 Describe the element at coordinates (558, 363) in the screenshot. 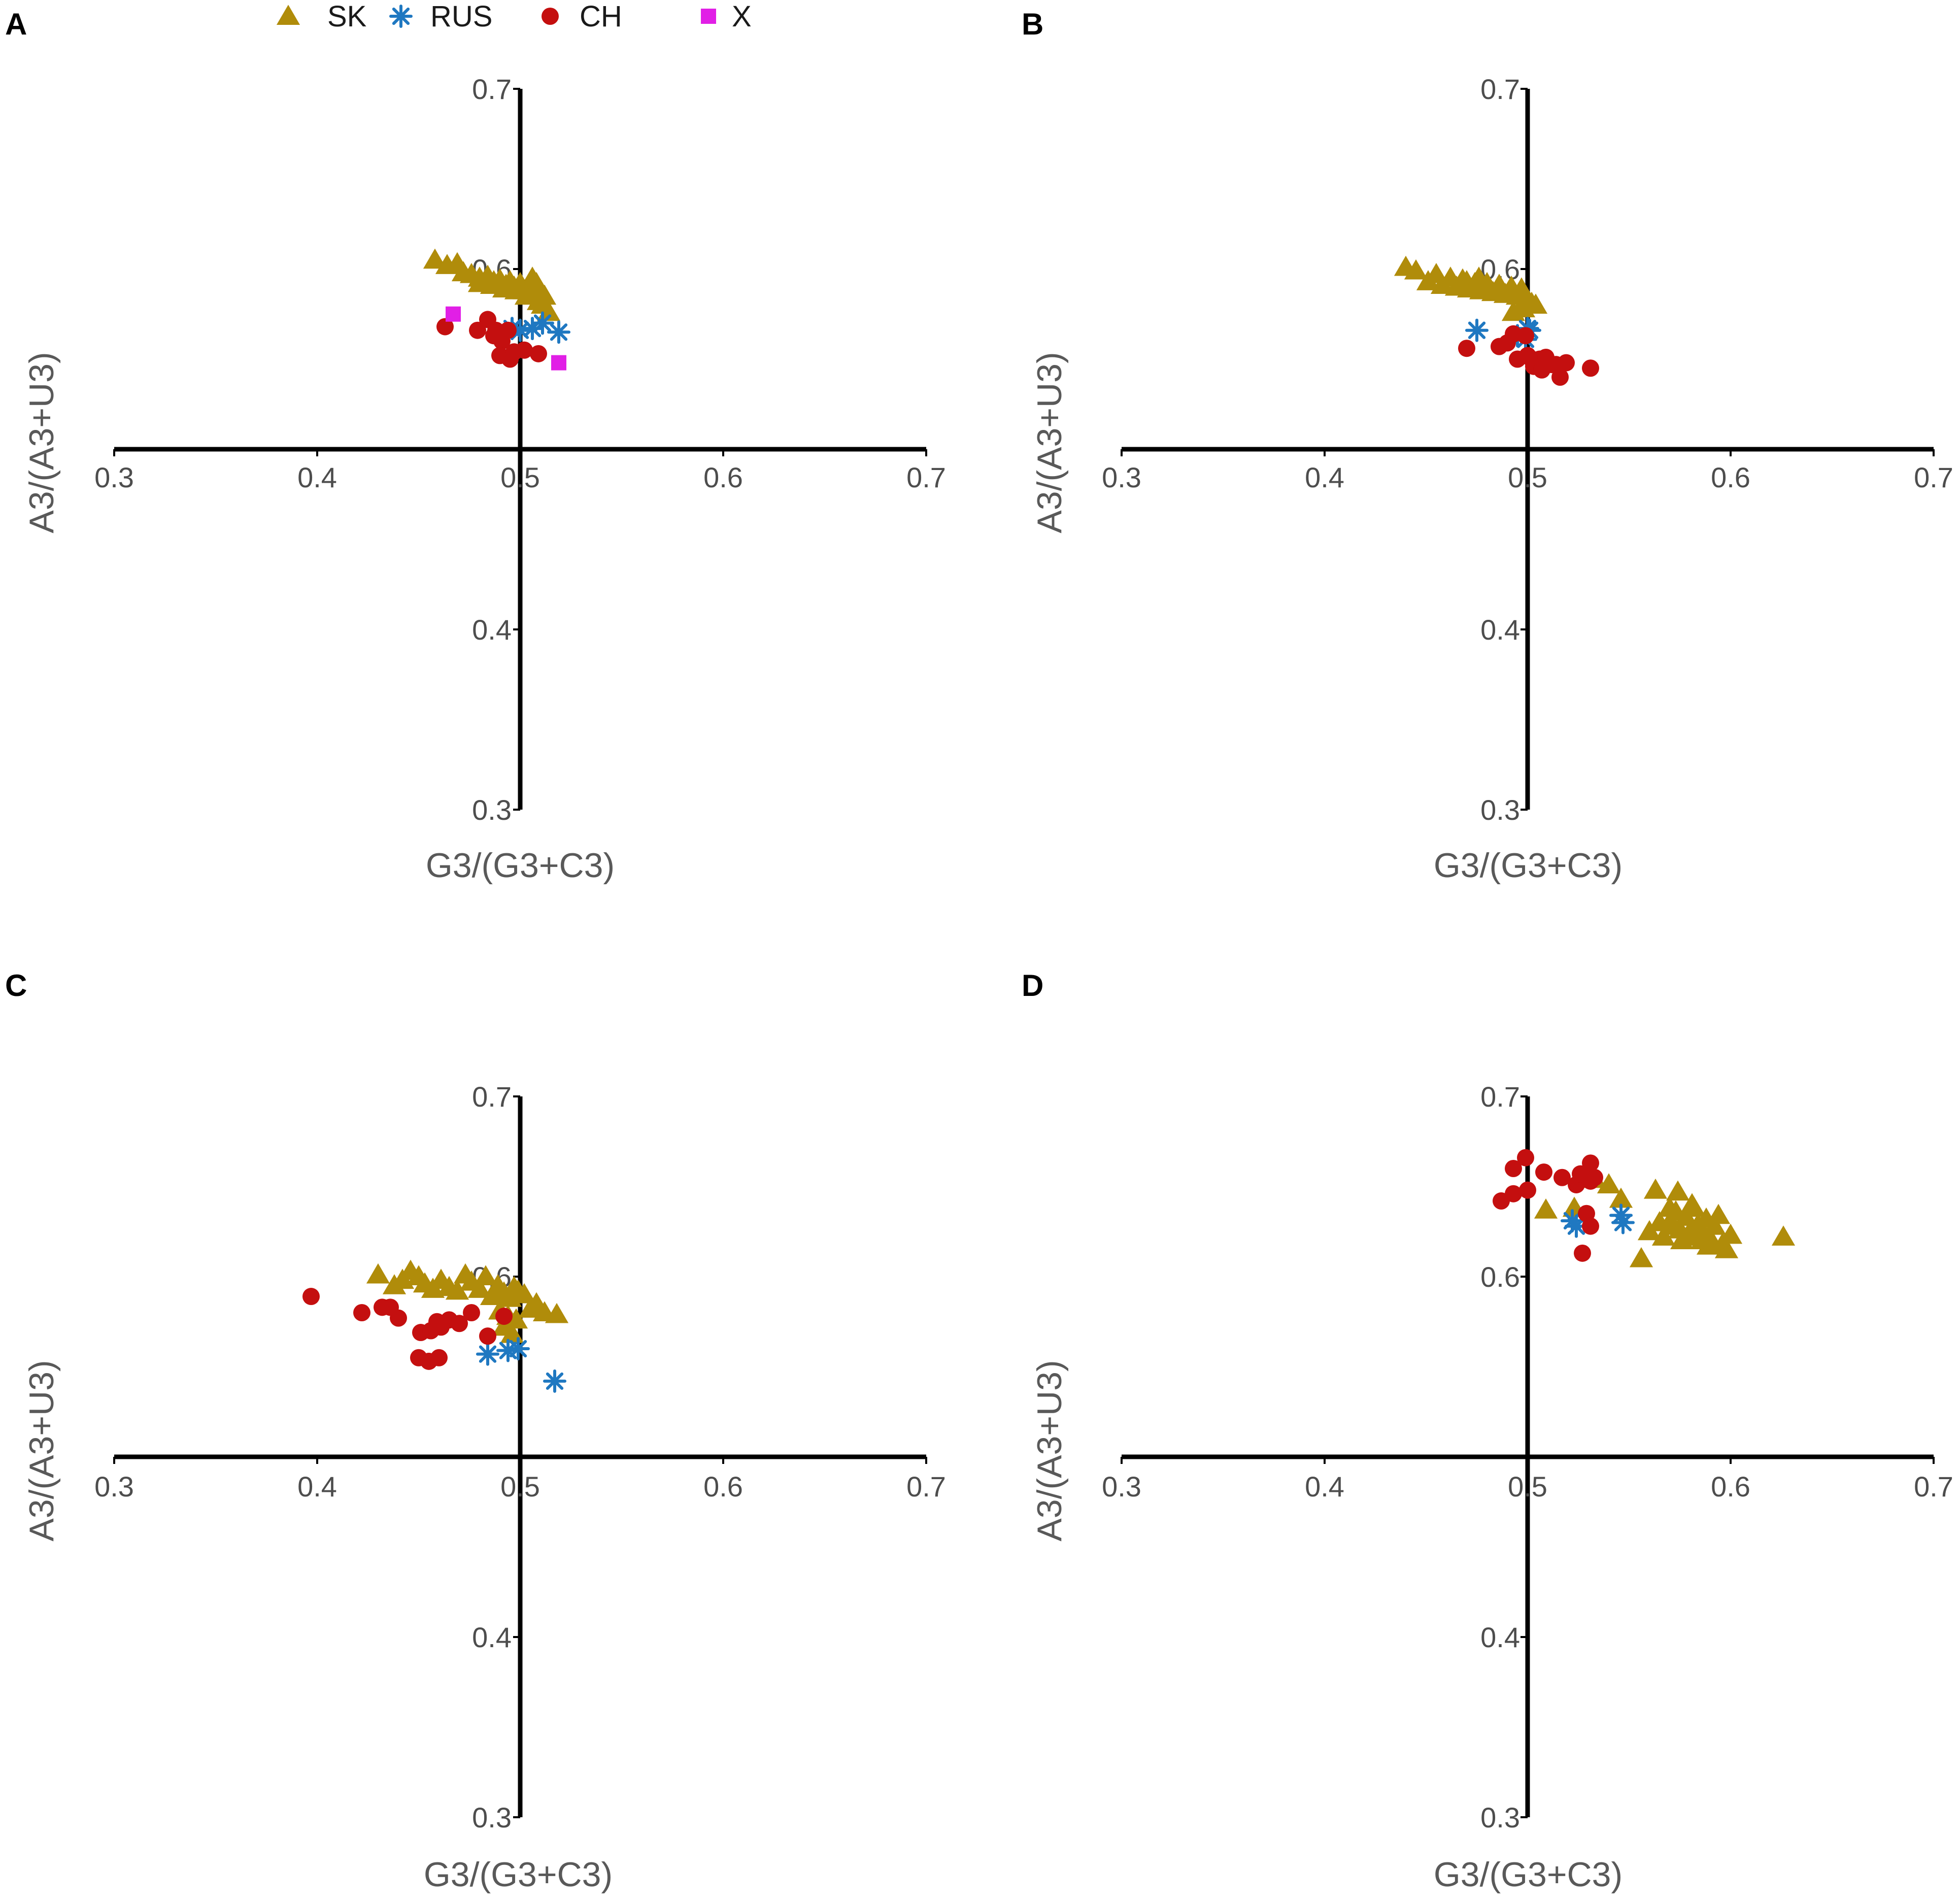

I see `data-point-x` at that location.